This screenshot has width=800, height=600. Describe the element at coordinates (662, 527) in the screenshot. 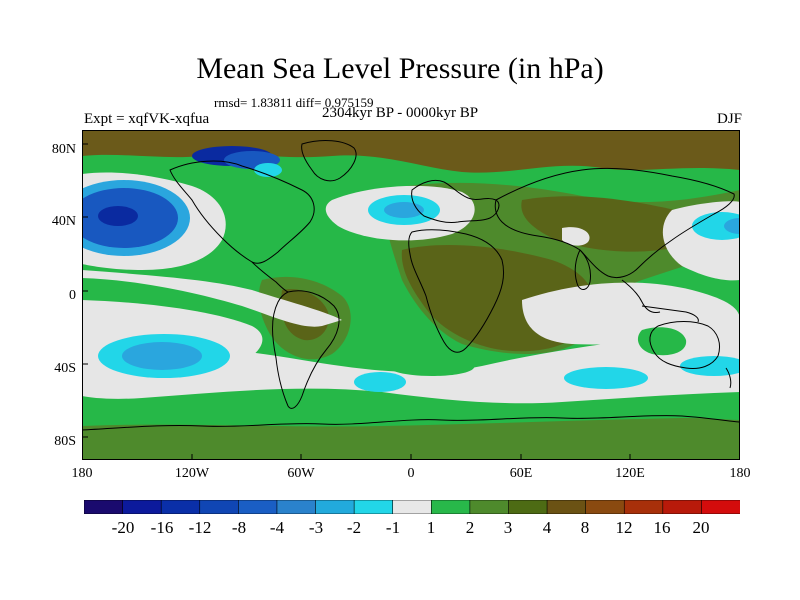

I see `colorbar-label-p16: 16` at that location.